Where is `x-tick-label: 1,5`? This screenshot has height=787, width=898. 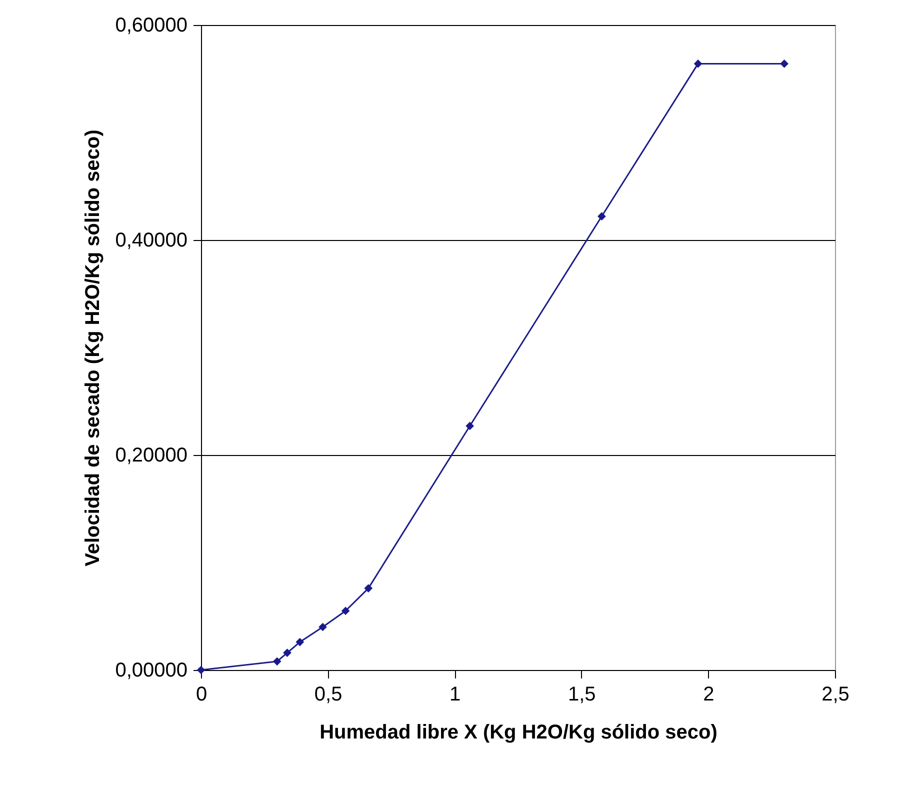 x-tick-label: 1,5 is located at coordinates (582, 695).